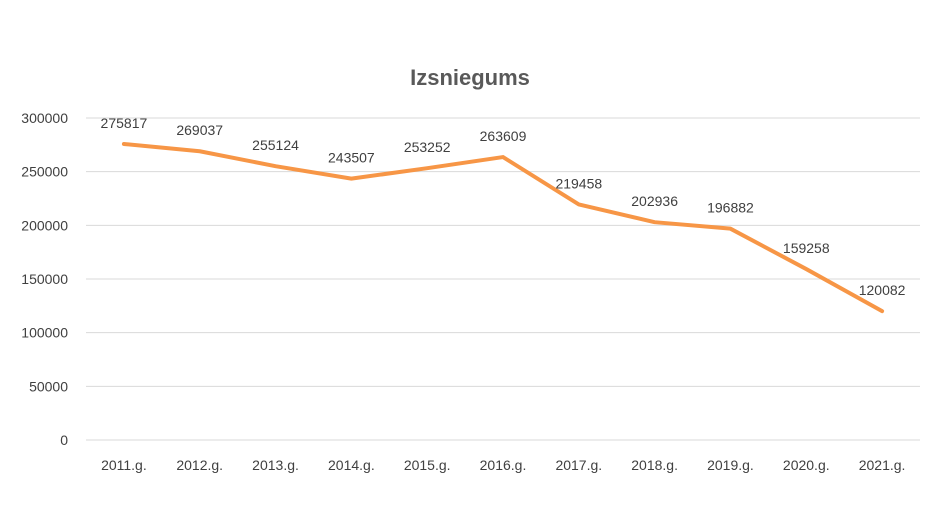 This screenshot has height=529, width=940. I want to click on data-label: 219458, so click(578, 183).